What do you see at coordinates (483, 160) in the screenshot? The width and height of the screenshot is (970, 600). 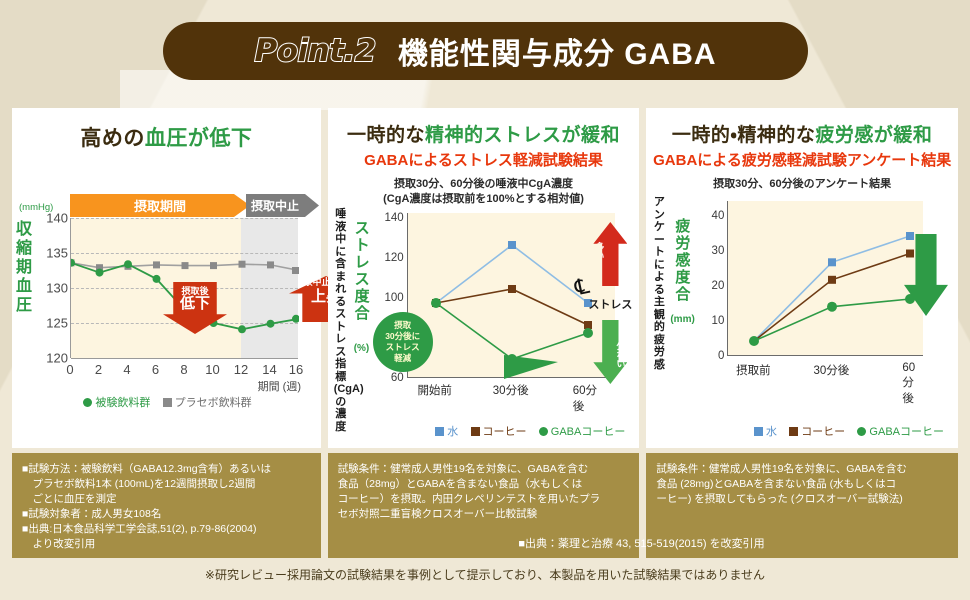 I see `panel2-subtitle: GABAによるストレス軽減試験結果` at bounding box center [483, 160].